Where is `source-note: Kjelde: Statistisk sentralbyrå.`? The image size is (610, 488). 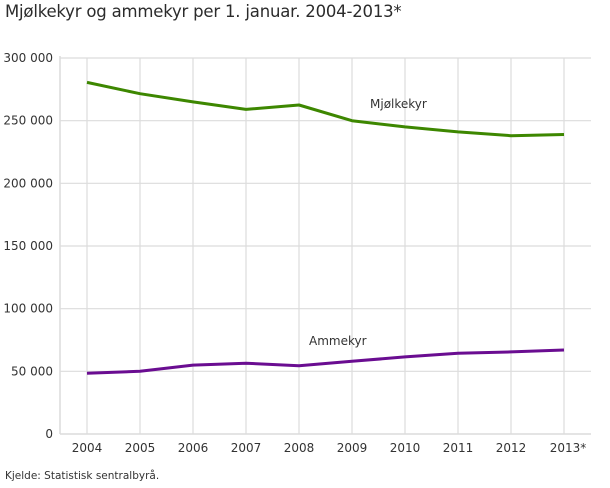 source-note: Kjelde: Statistisk sentralbyrå. is located at coordinates (82, 476).